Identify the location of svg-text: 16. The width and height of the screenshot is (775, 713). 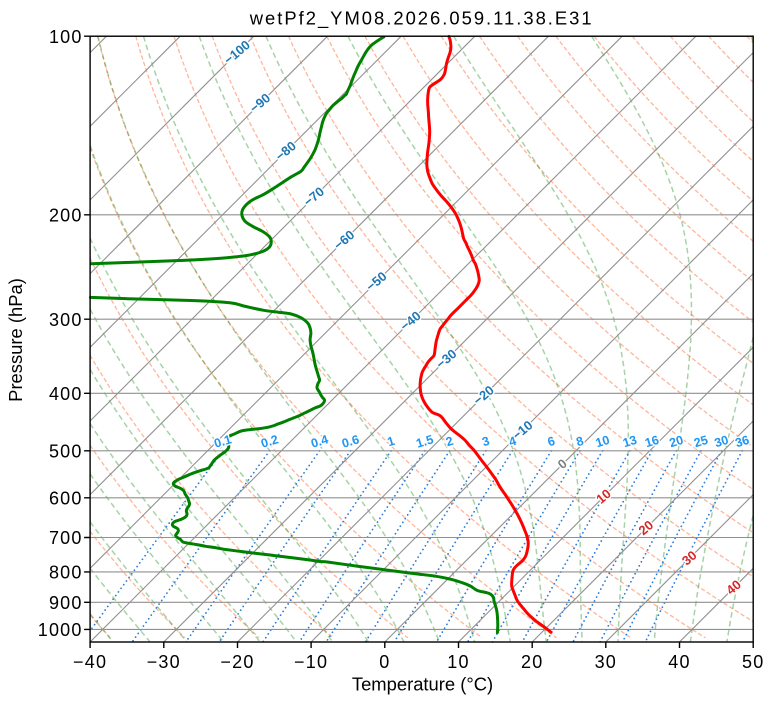
(651, 441).